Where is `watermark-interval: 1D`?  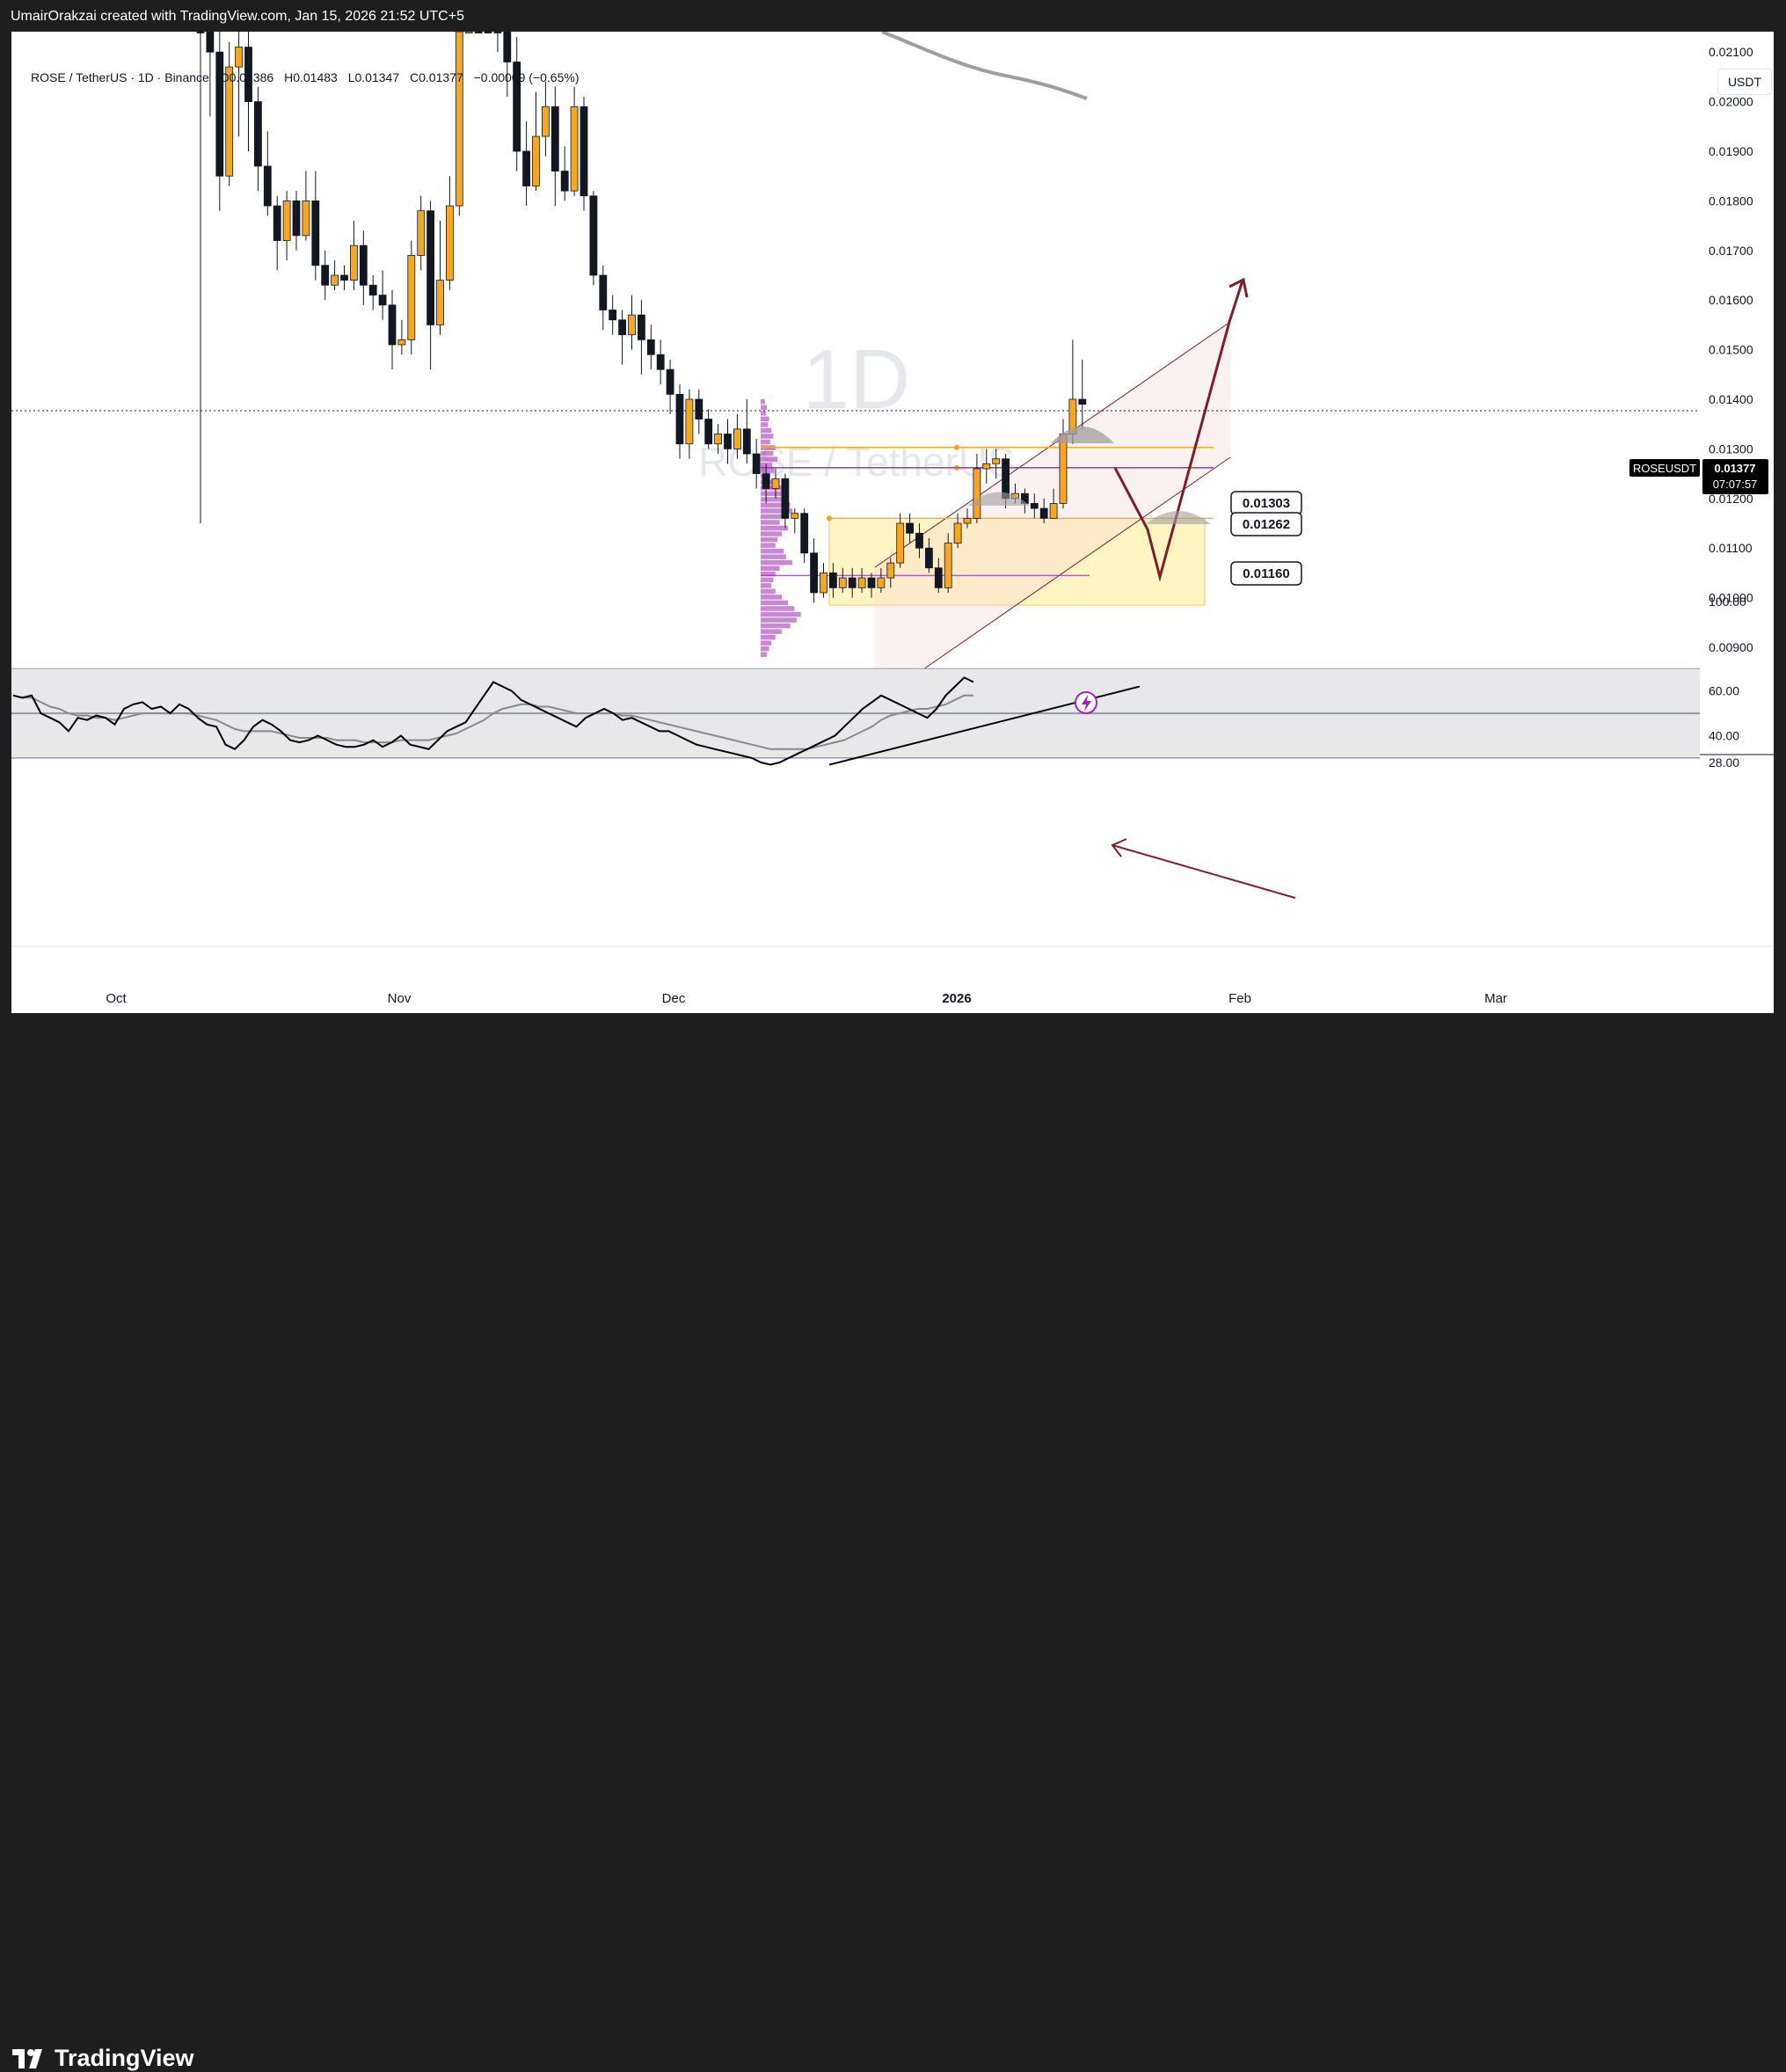 watermark-interval: 1D is located at coordinates (857, 379).